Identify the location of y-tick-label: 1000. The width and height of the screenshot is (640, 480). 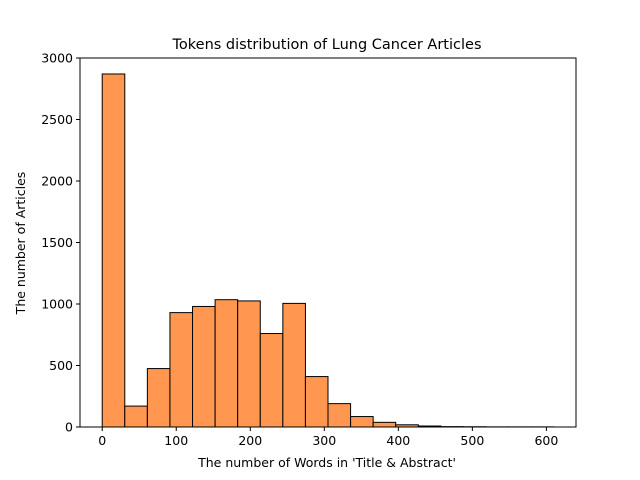
(57, 304).